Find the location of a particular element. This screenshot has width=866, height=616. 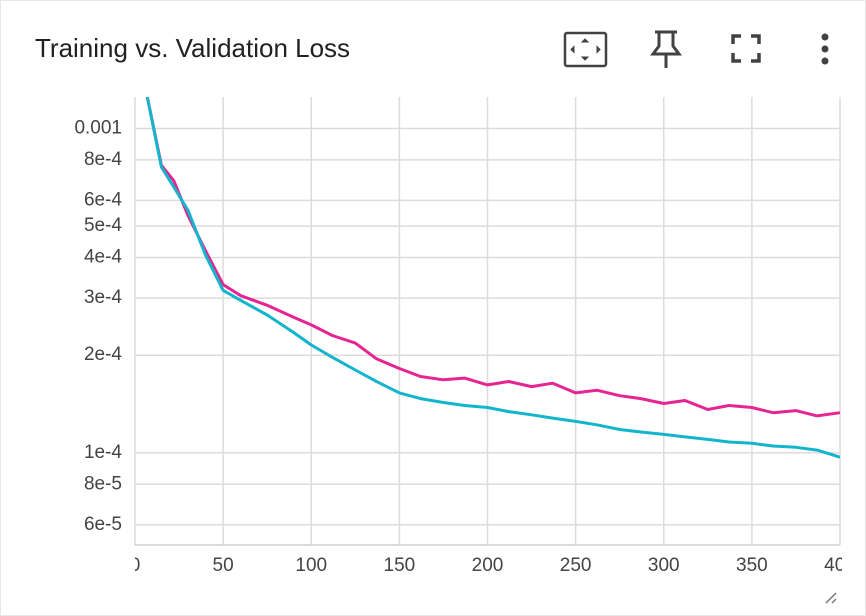

y-tick-label: 4e-4 is located at coordinates (103, 257).